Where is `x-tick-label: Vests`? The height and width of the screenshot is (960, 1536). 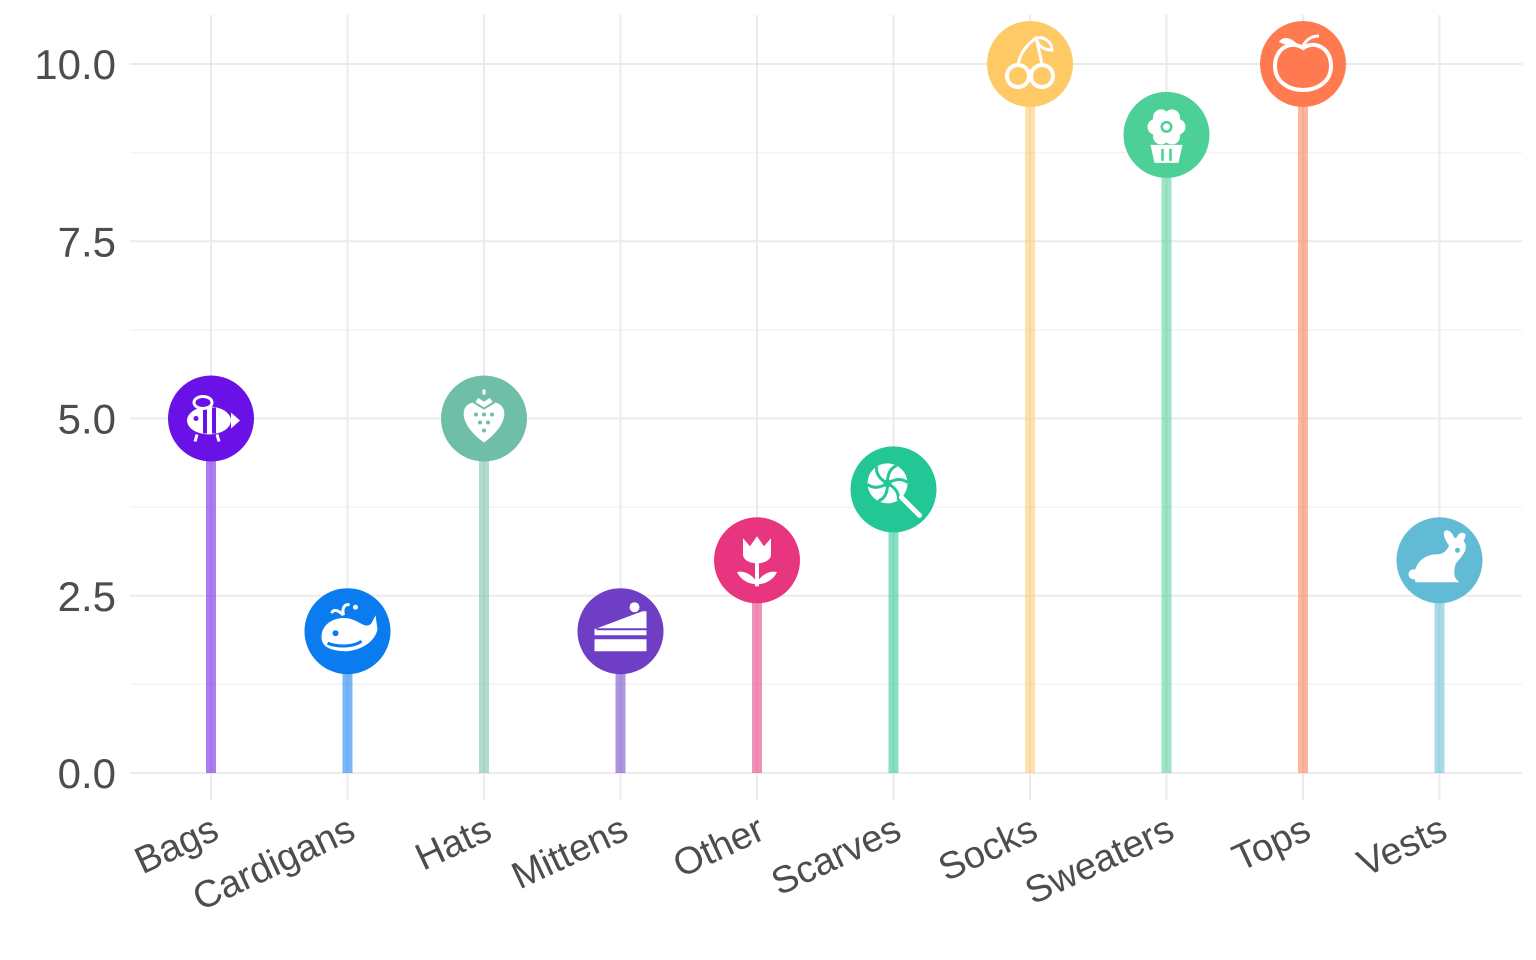
x-tick-label: Vests is located at coordinates (1402, 846).